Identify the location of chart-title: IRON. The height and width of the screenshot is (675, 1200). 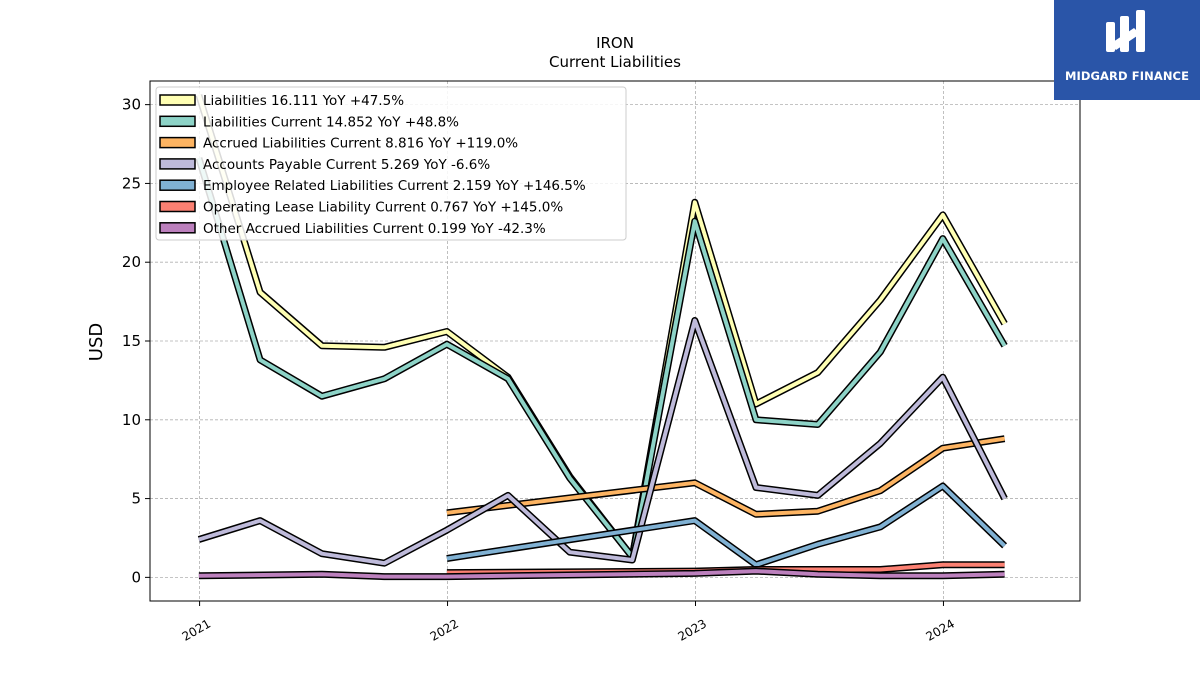
(615, 43).